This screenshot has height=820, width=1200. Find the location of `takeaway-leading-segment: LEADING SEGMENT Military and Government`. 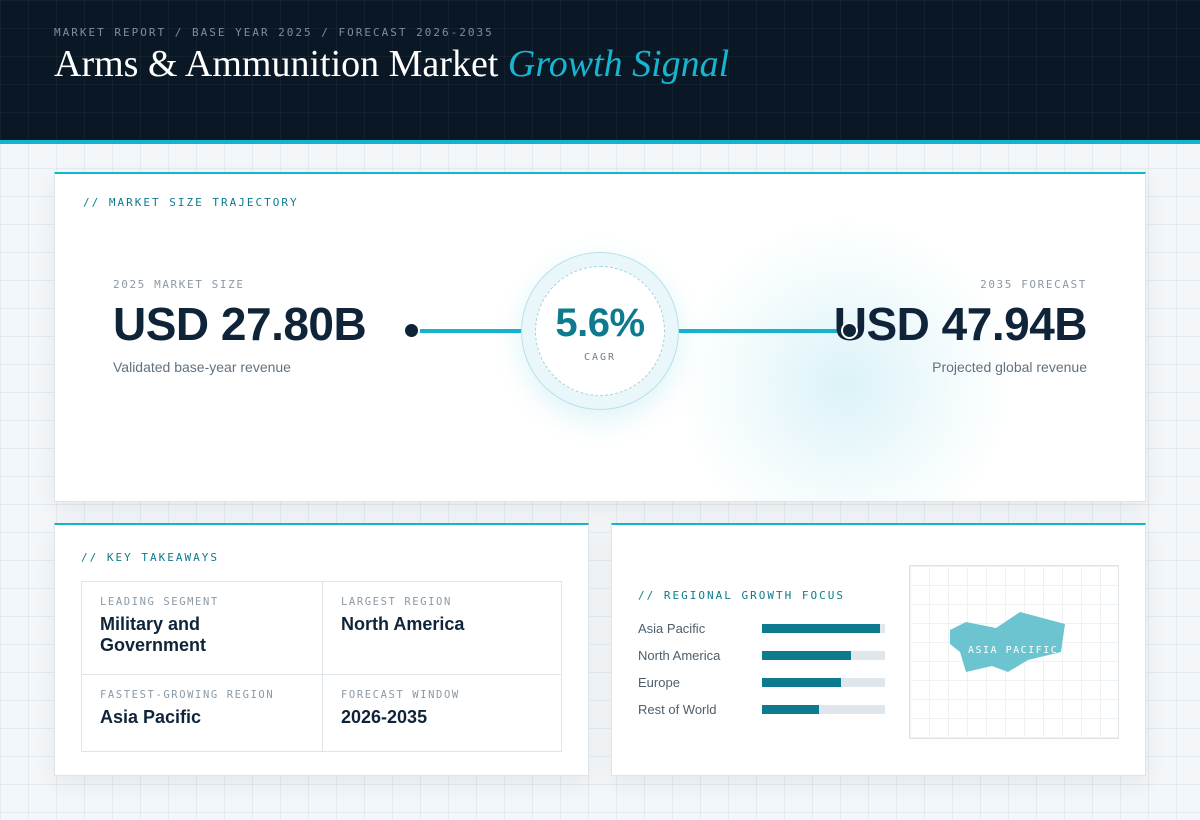

takeaway-leading-segment: LEADING SEGMENT Military and Government is located at coordinates (202, 628).